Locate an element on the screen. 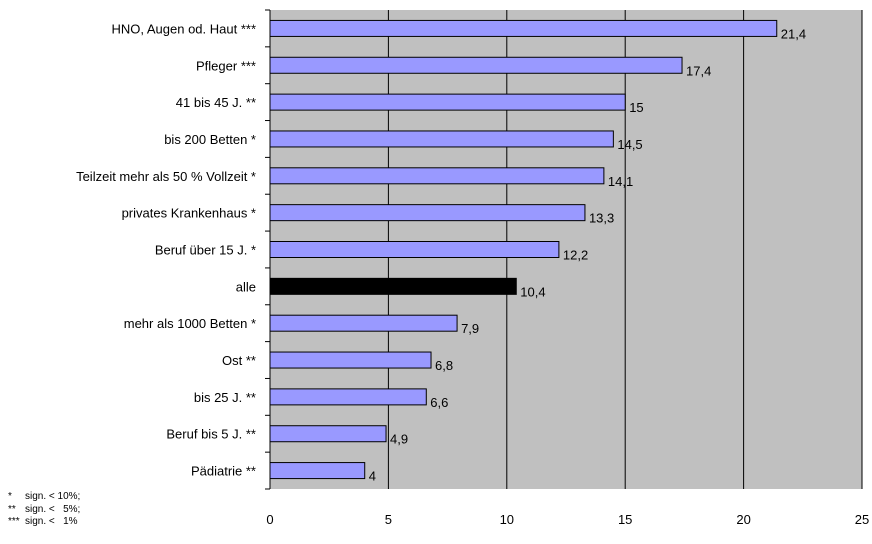 The image size is (872, 544). legend-row-2: ** sign. < 5%; is located at coordinates (44, 510).